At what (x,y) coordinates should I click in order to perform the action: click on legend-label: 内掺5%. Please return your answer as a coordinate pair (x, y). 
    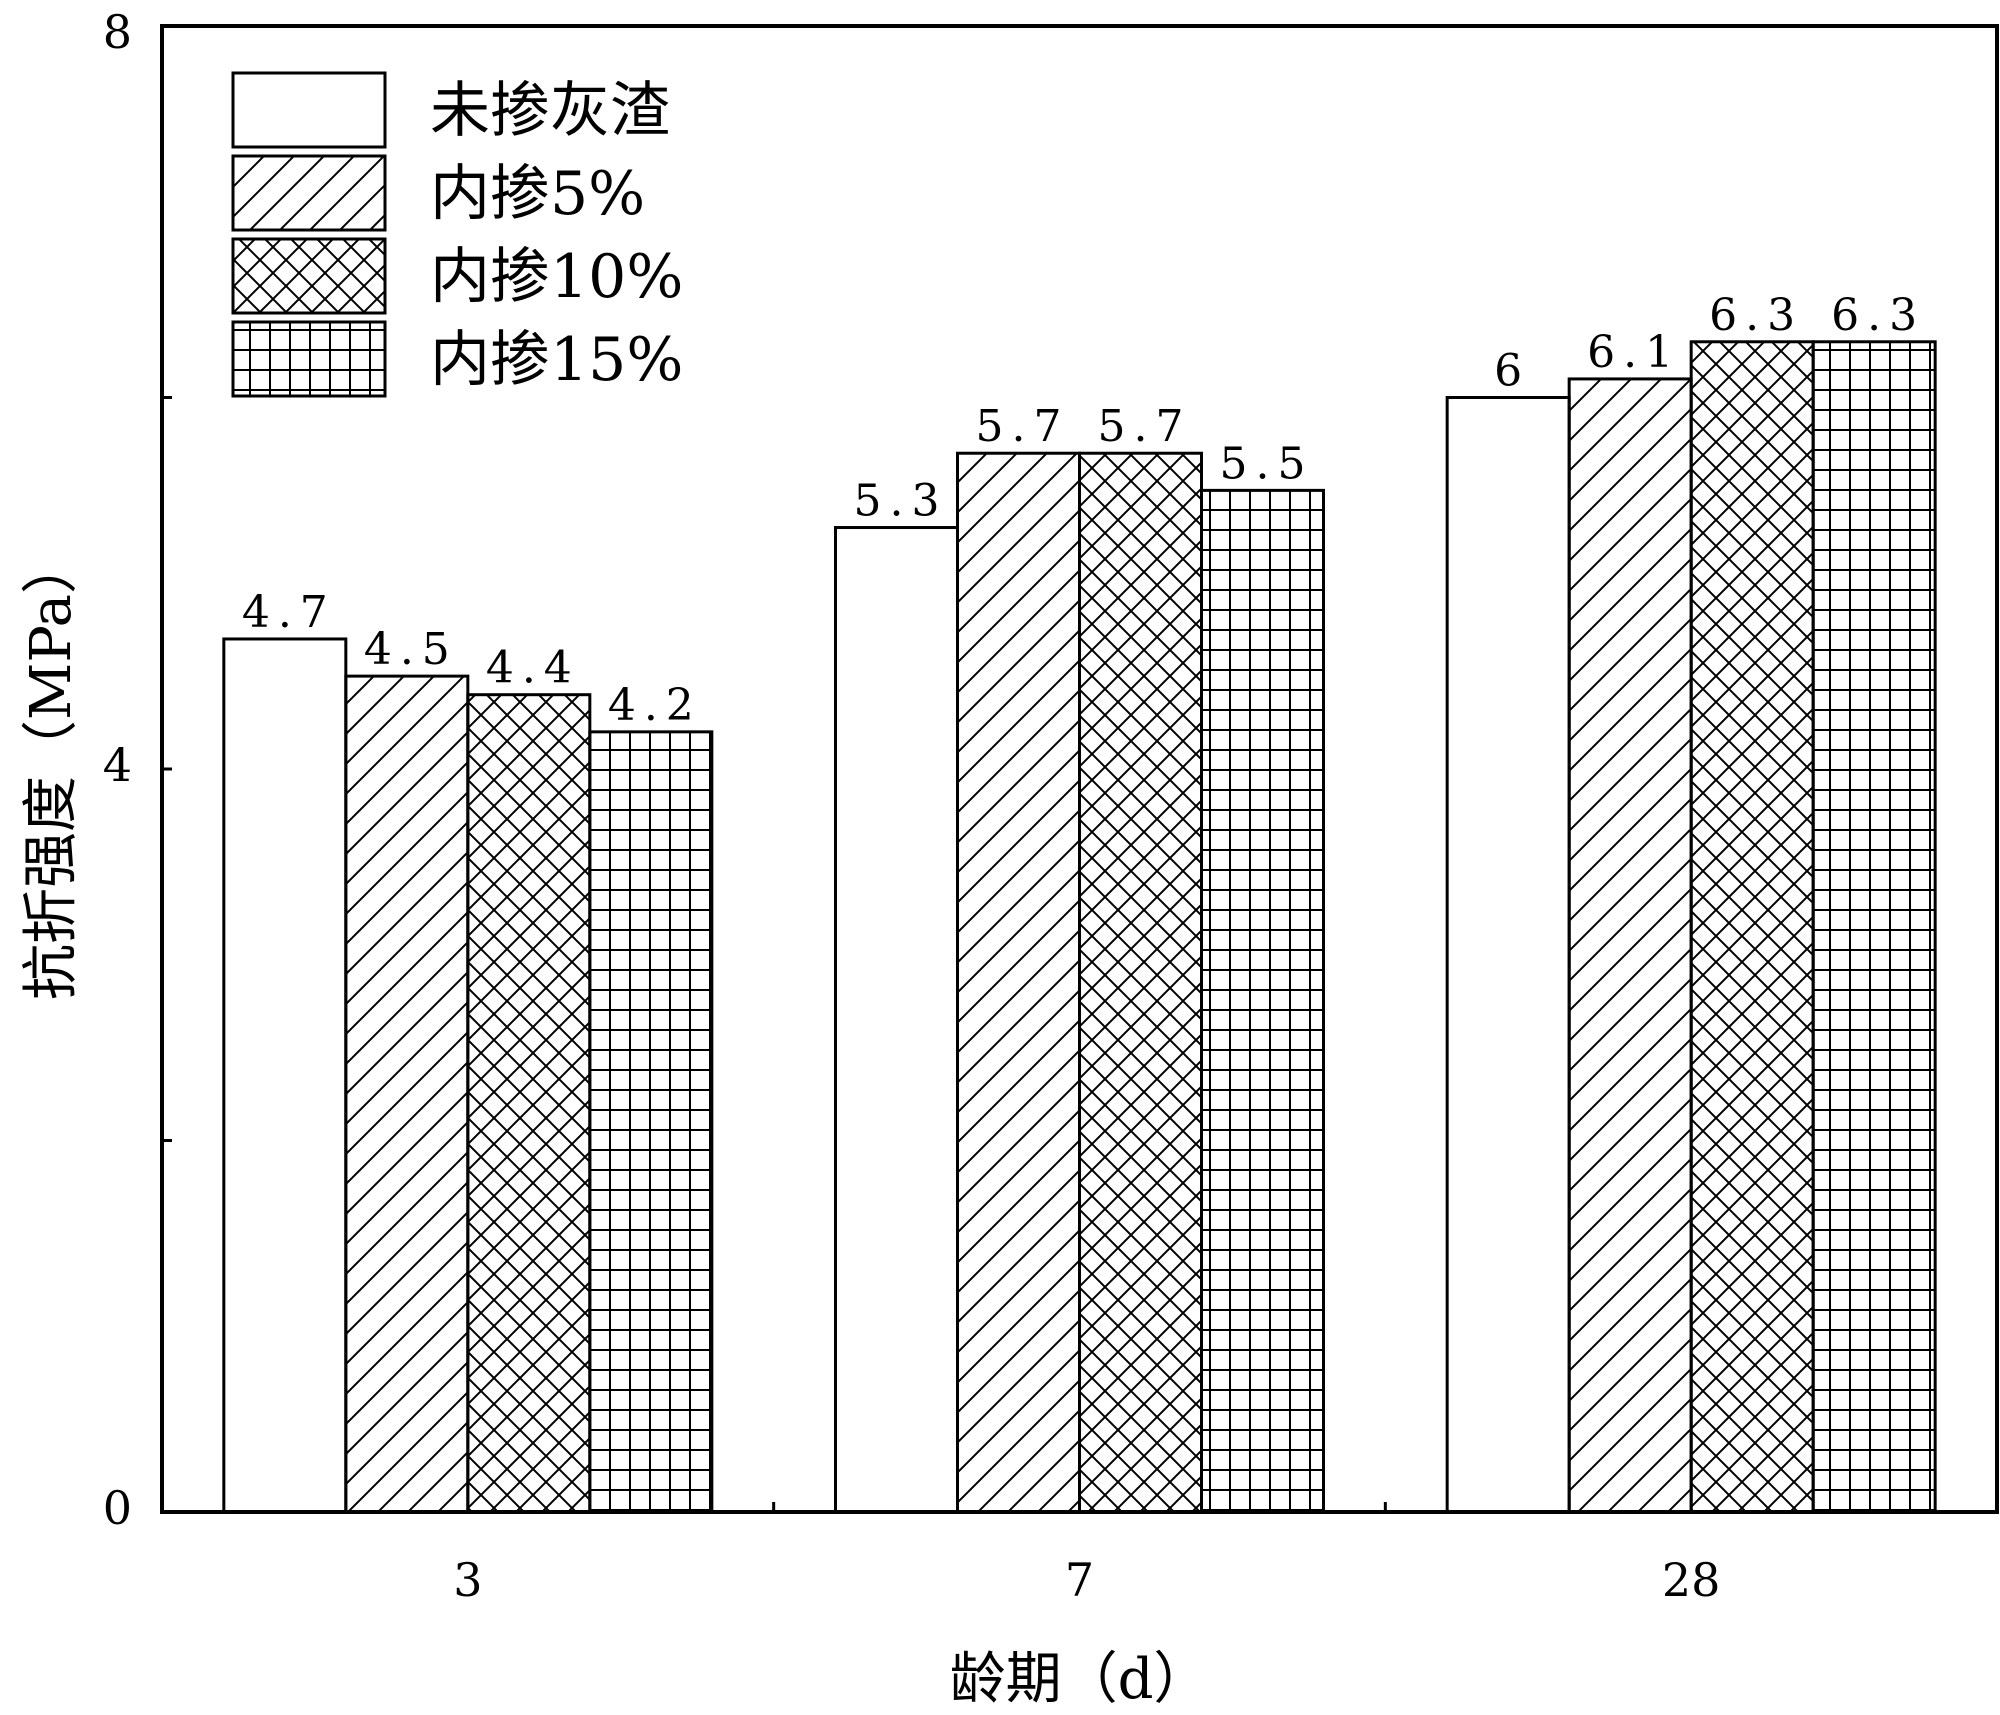
    Looking at the image, I should click on (537, 194).